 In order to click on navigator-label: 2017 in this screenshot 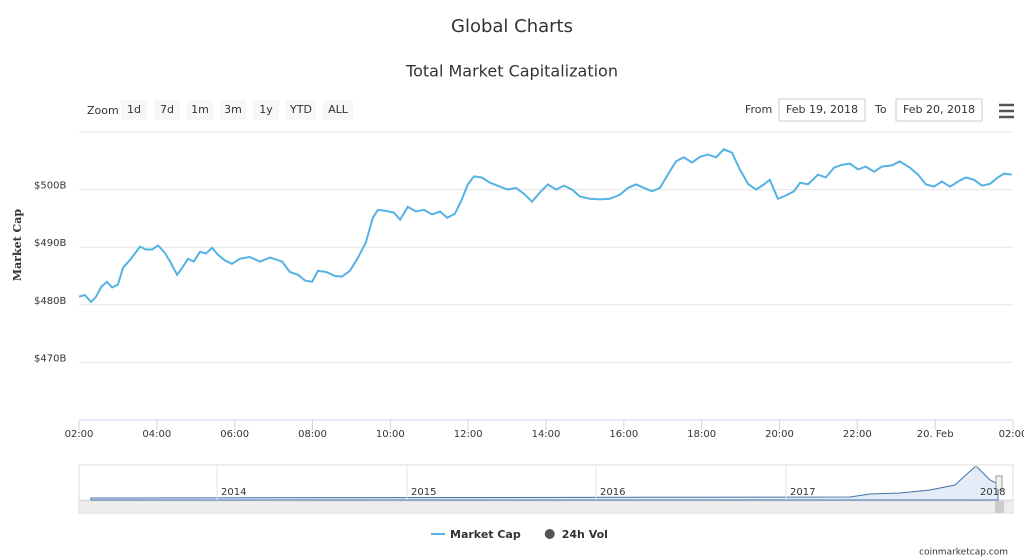, I will do `click(802, 492)`.